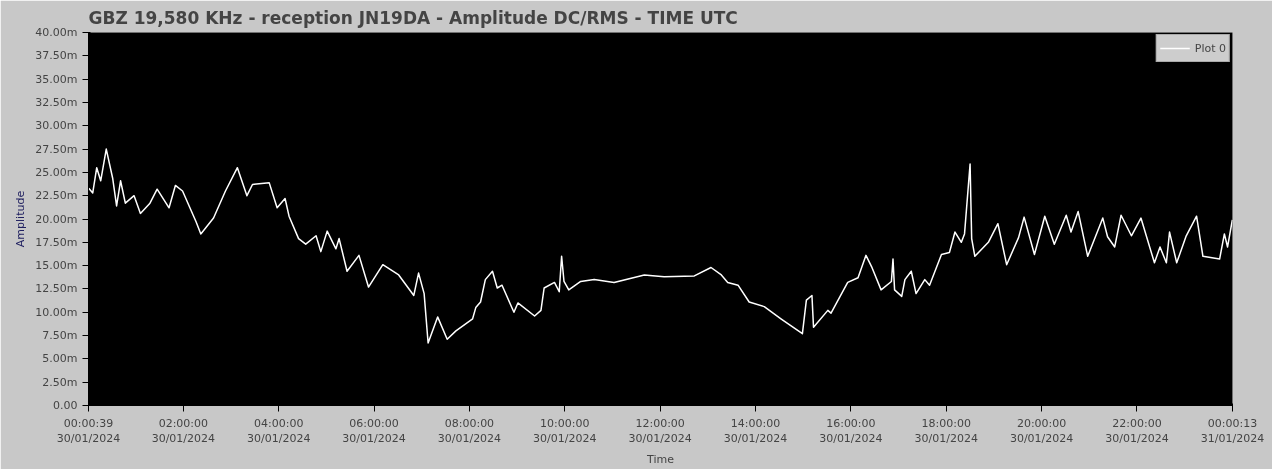 The image size is (1272, 469). What do you see at coordinates (565, 431) in the screenshot?
I see `x-tick-label: 10:00:00 30/01/2024` at bounding box center [565, 431].